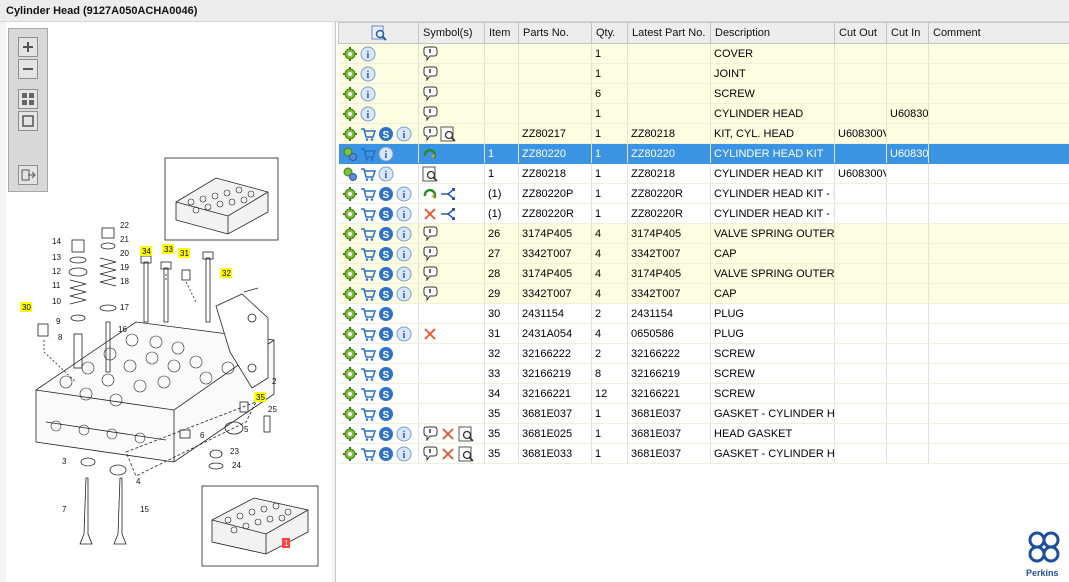  Describe the element at coordinates (703, 53) in the screenshot. I see `table-row: i 1 COVER` at that location.